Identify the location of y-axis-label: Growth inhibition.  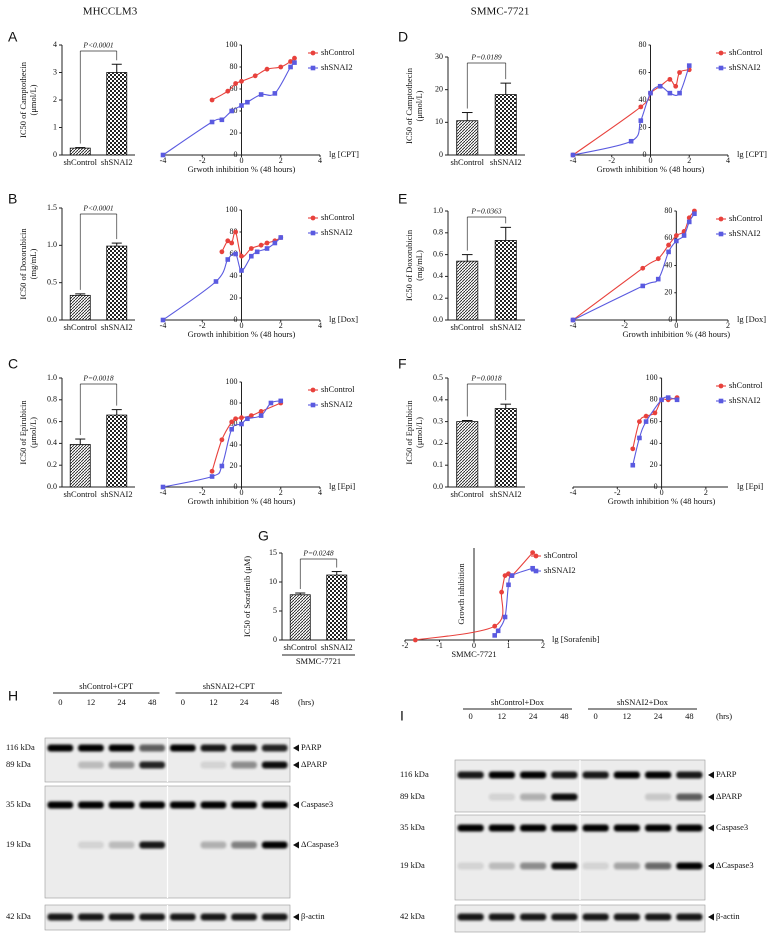
(461, 594).